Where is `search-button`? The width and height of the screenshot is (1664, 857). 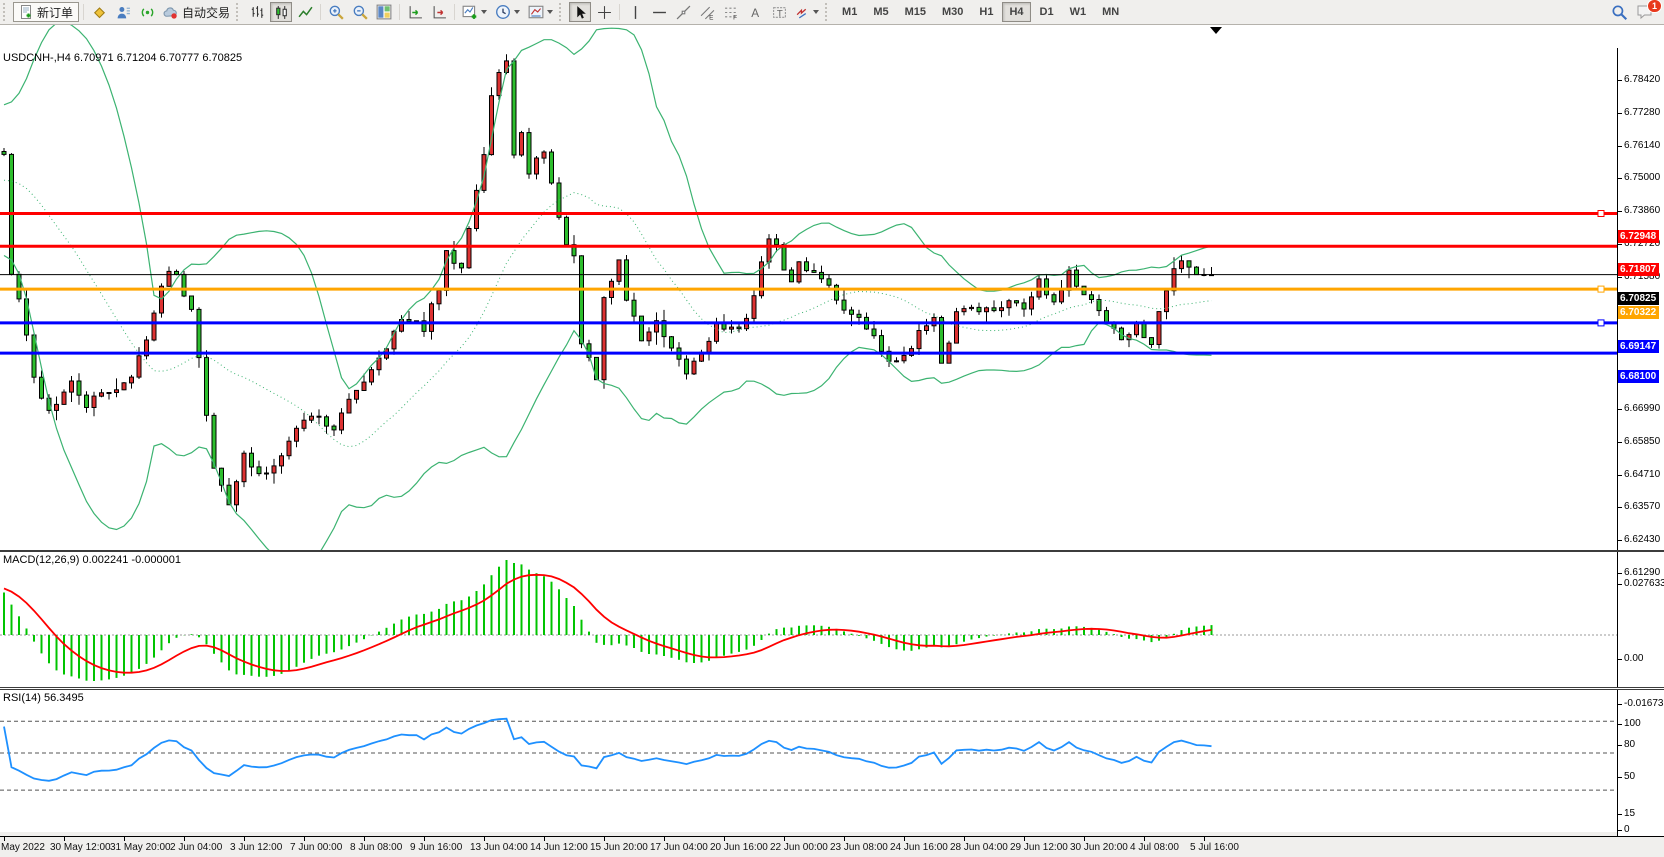
search-button is located at coordinates (1619, 12).